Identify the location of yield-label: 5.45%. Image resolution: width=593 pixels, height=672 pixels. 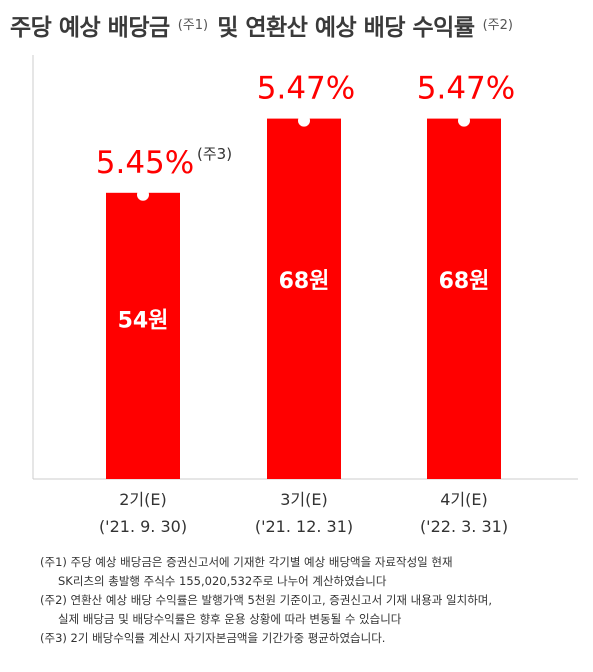
(145, 163).